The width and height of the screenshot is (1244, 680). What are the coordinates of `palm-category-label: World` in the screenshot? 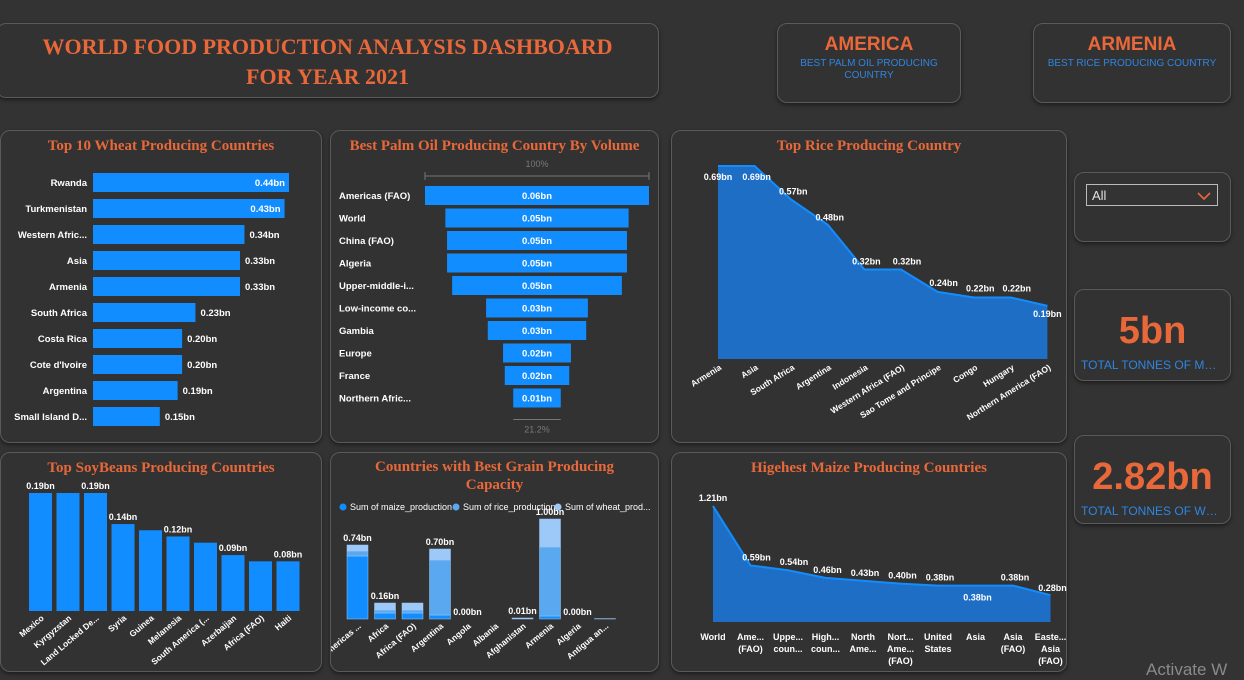 It's located at (352, 219).